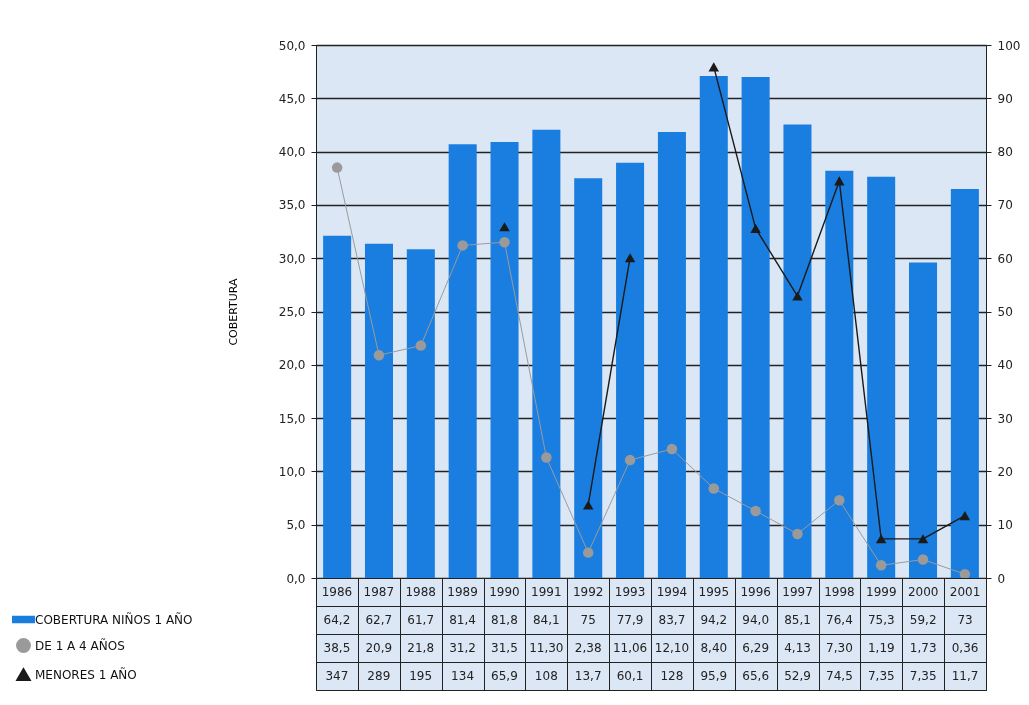 This screenshot has height=705, width=1029. Describe the element at coordinates (714, 648) in the screenshot. I see `data-label: 8,40` at that location.